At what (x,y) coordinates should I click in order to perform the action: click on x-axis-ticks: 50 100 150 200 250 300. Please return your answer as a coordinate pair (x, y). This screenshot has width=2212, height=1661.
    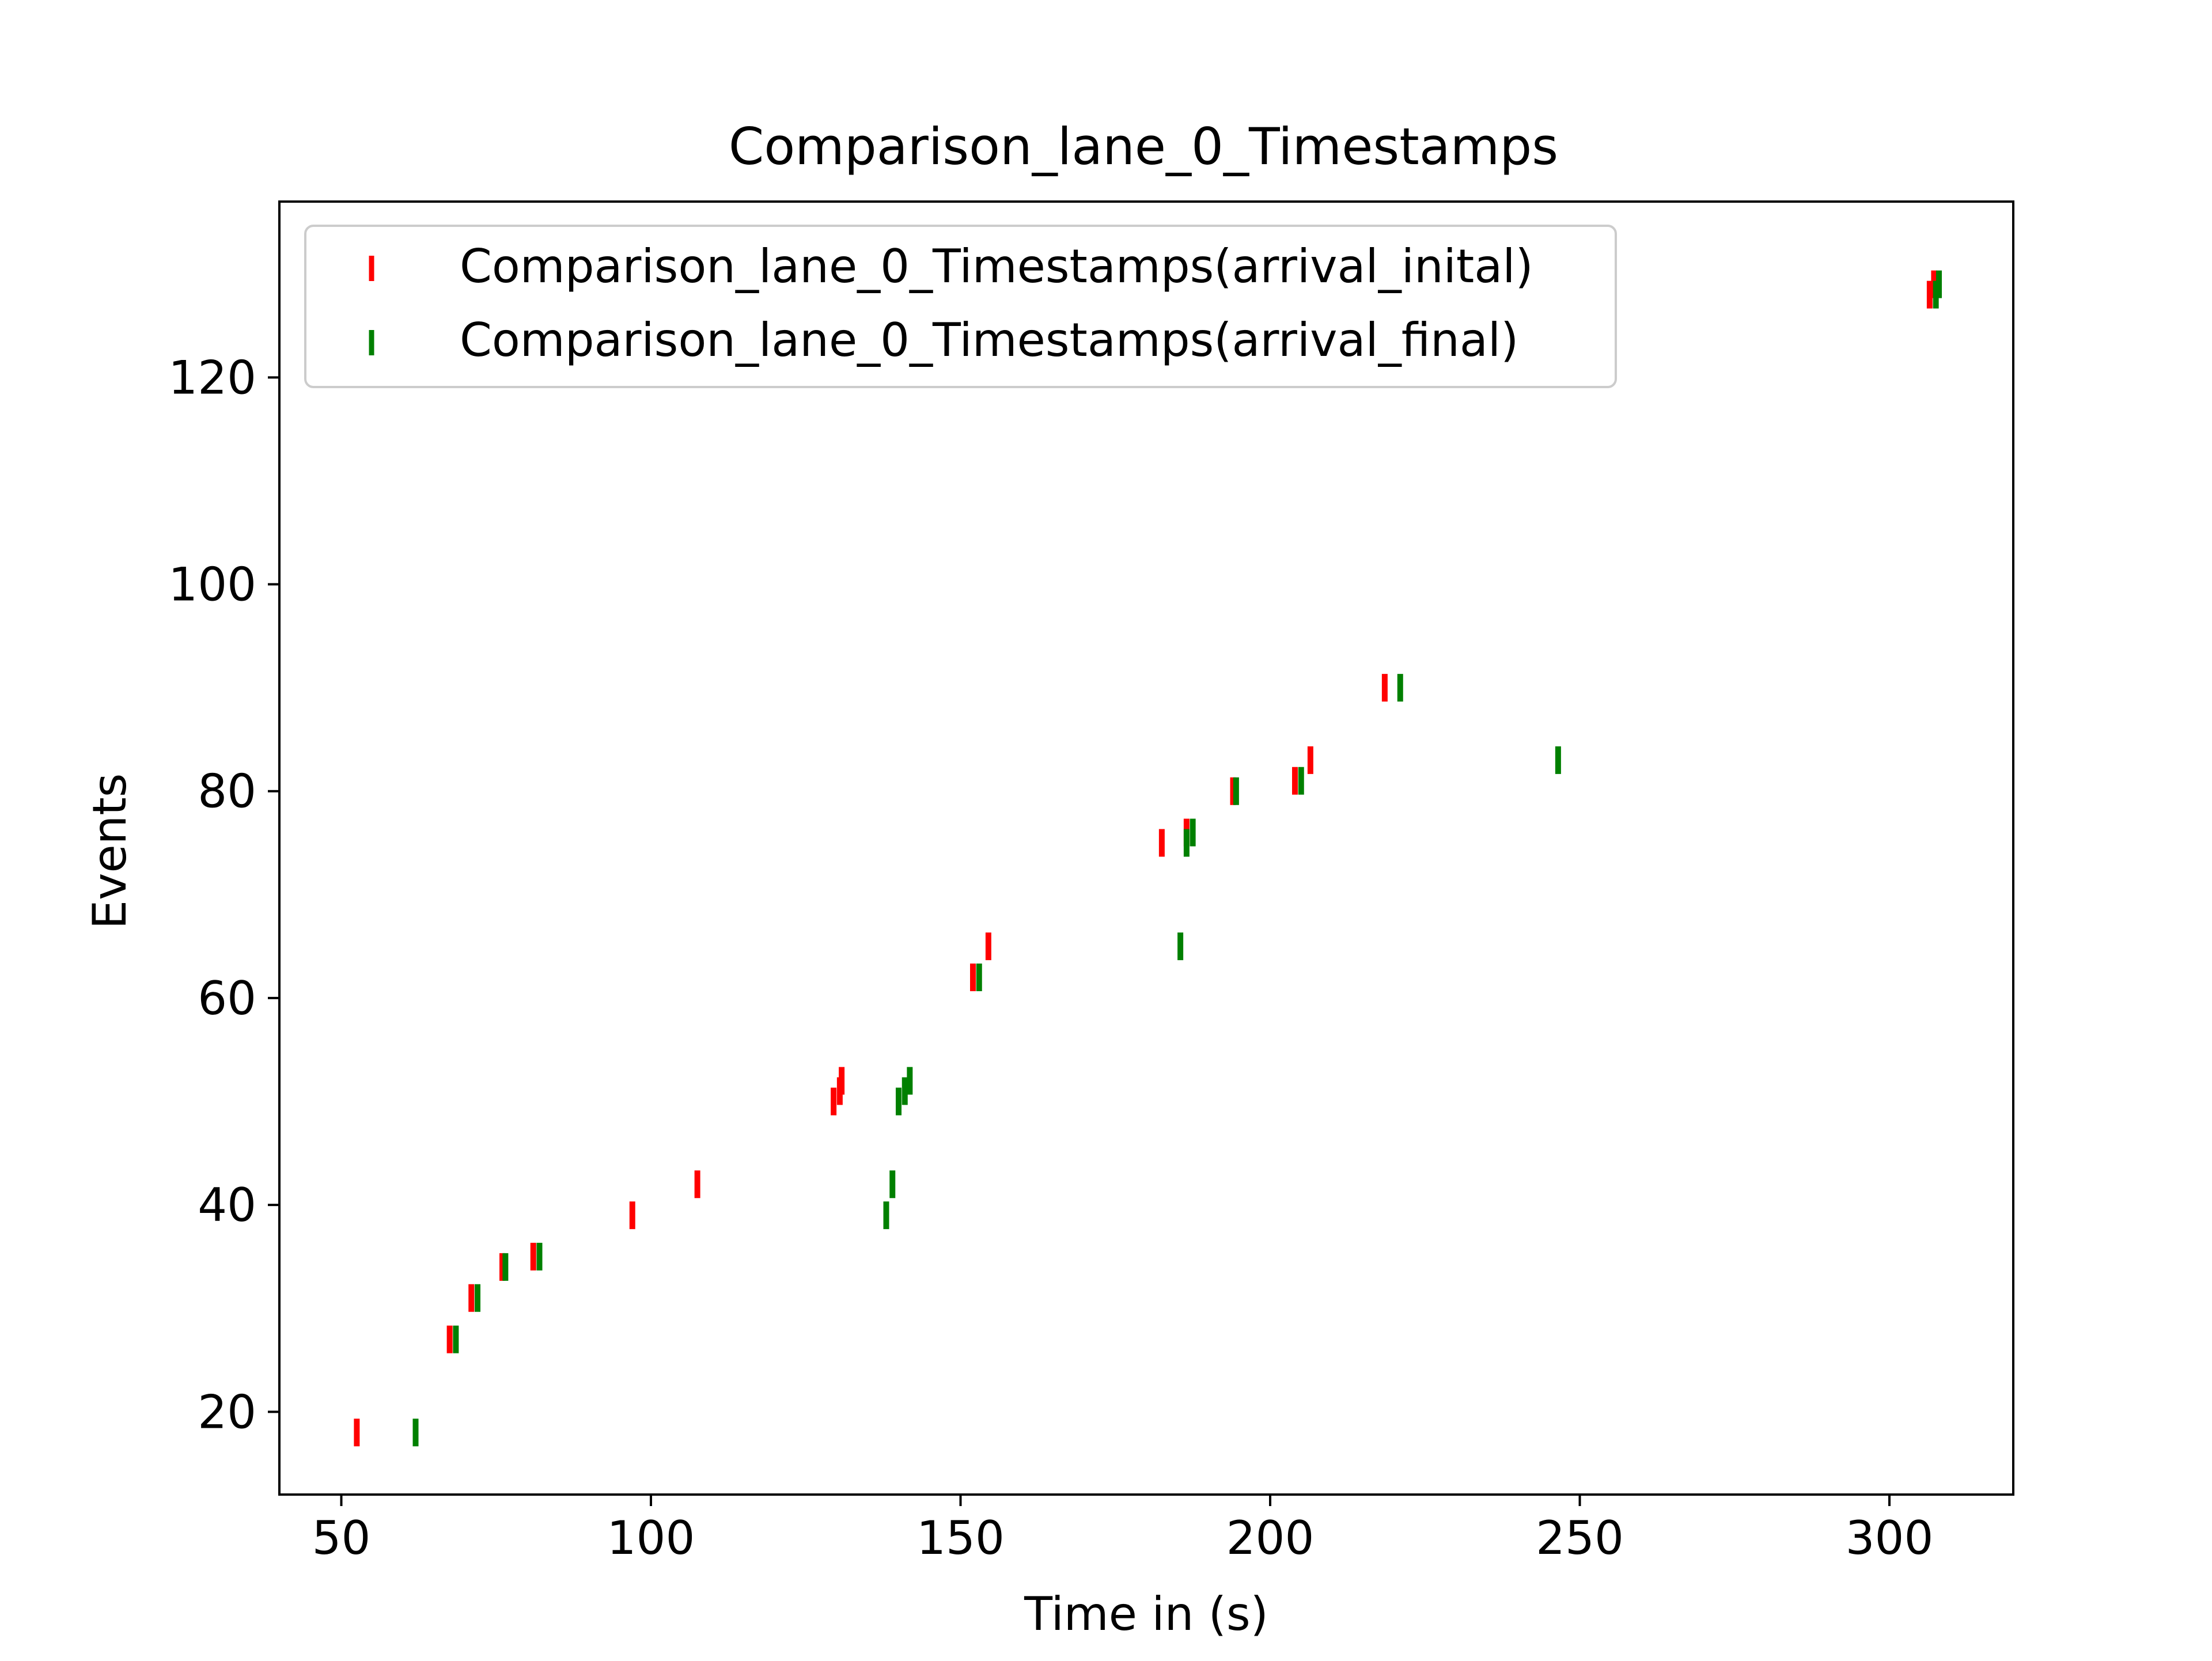
    Looking at the image, I should click on (1123, 1530).